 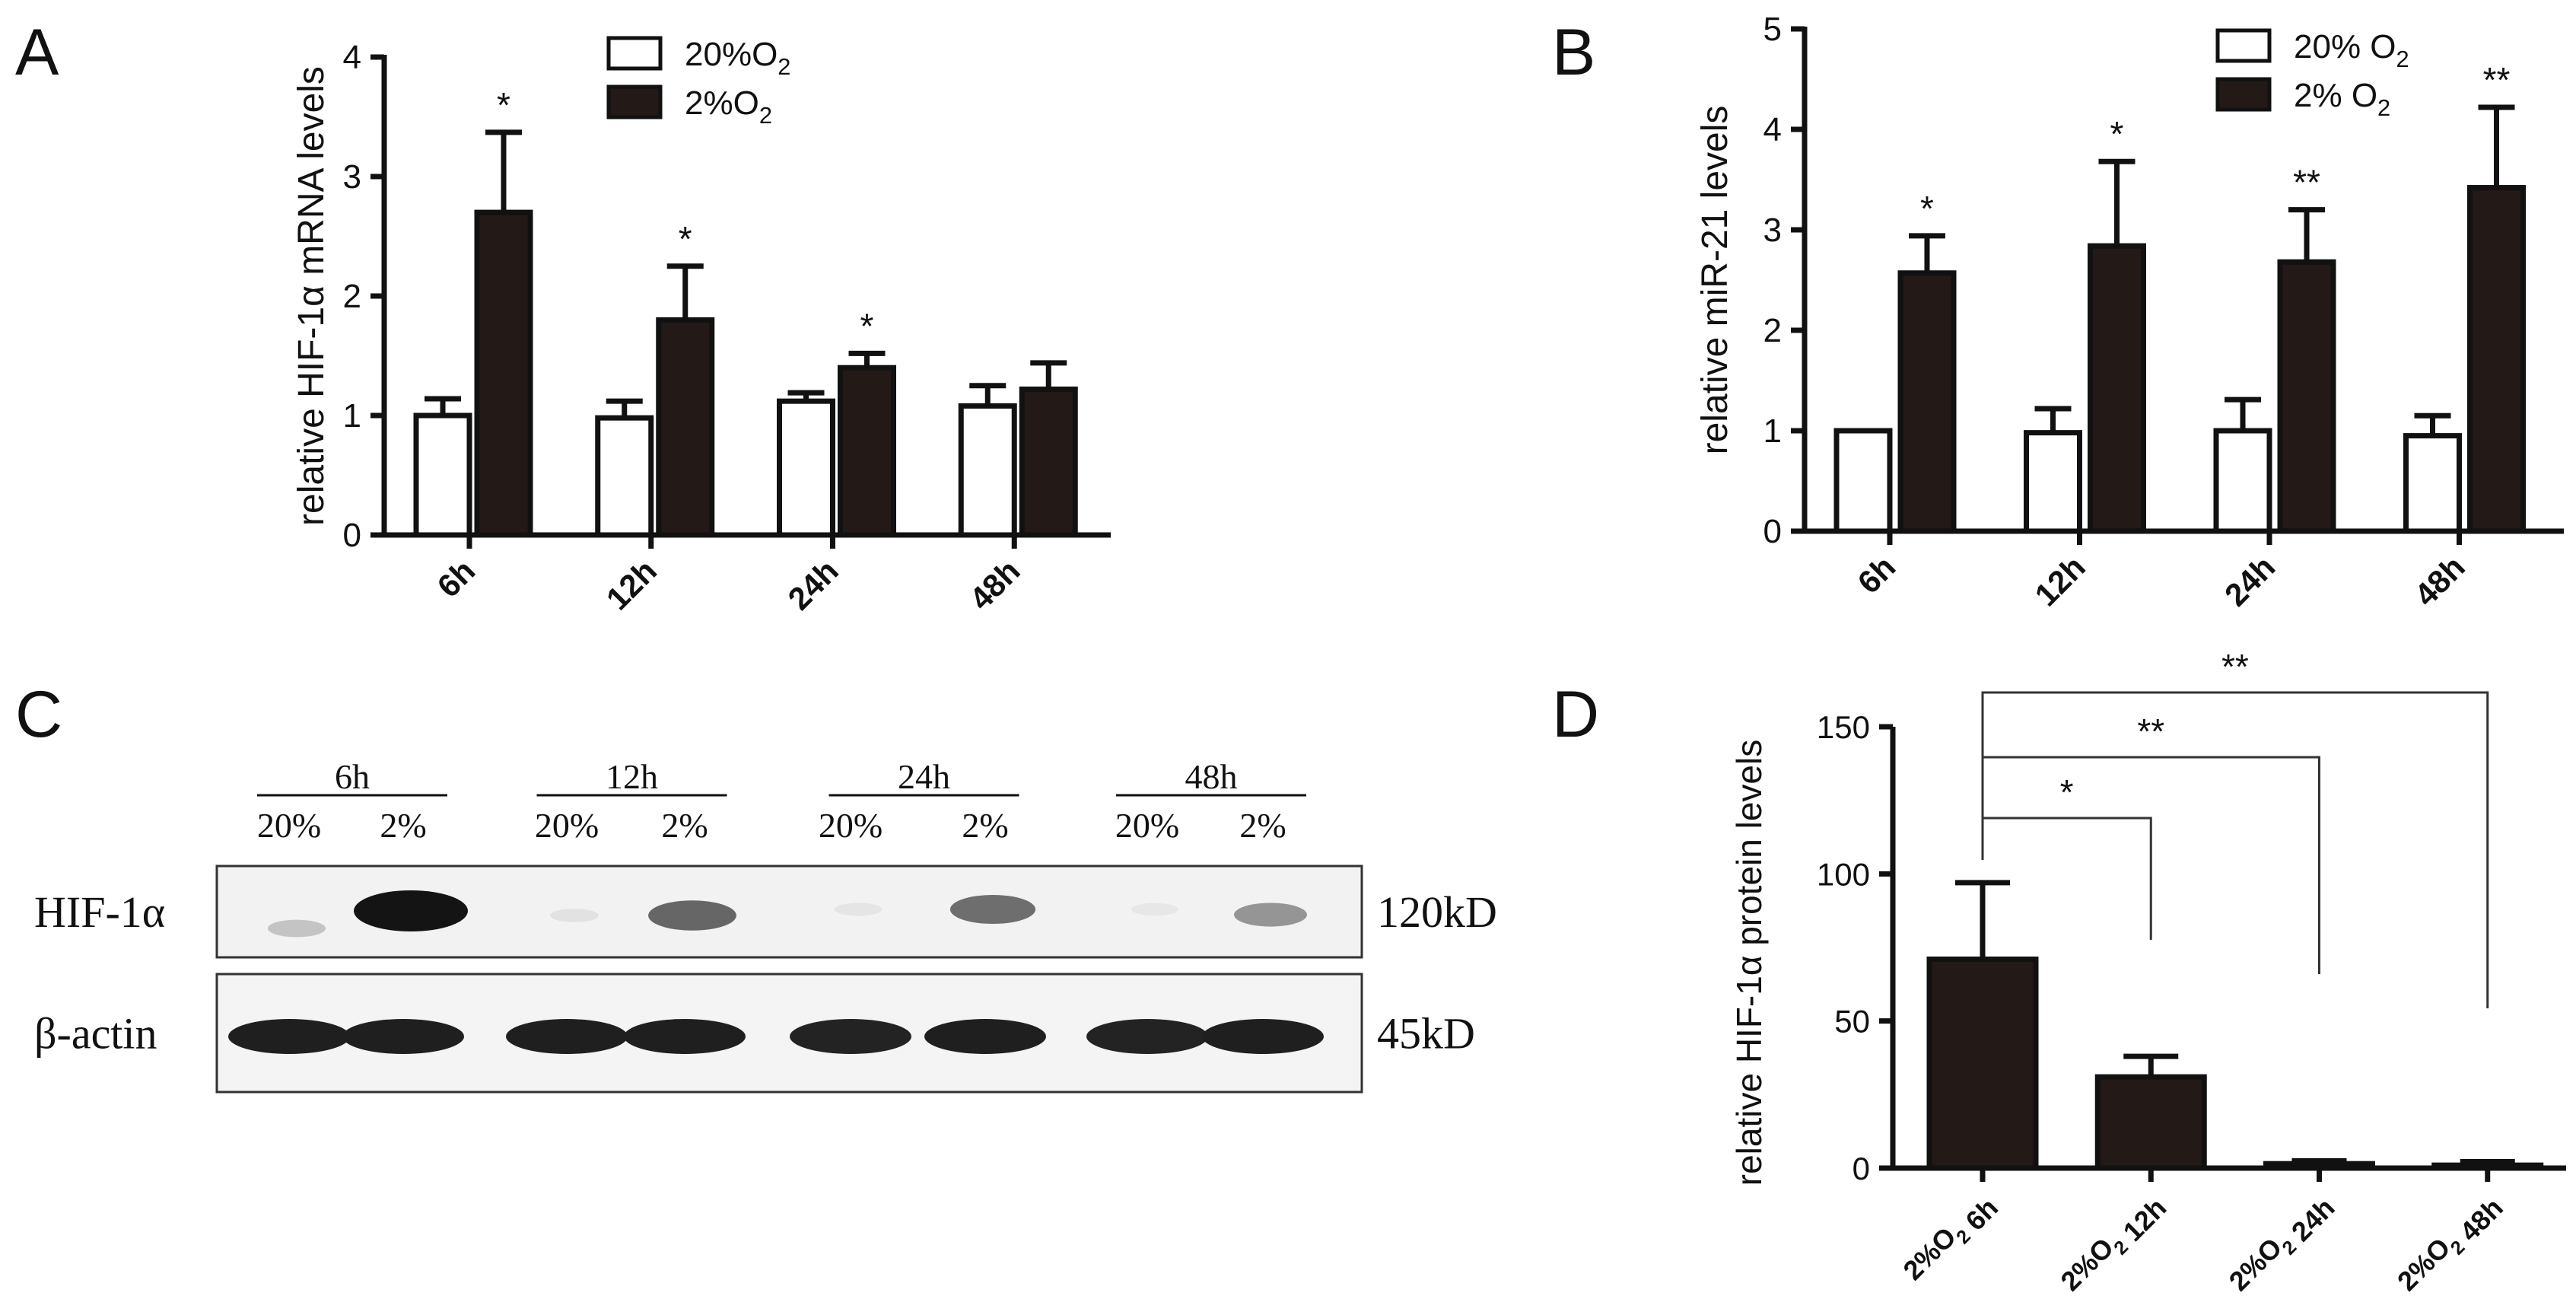 I want to click on y-axis-label: relative HIF-1α protein levels, so click(x=1749, y=963).